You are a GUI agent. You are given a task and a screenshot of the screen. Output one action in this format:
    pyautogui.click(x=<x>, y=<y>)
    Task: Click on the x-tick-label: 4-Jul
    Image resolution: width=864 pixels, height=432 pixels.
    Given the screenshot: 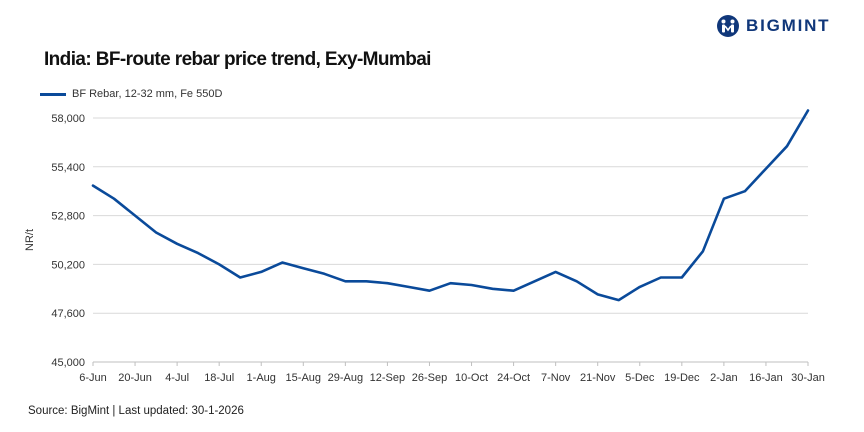 What is the action you would take?
    pyautogui.click(x=177, y=378)
    